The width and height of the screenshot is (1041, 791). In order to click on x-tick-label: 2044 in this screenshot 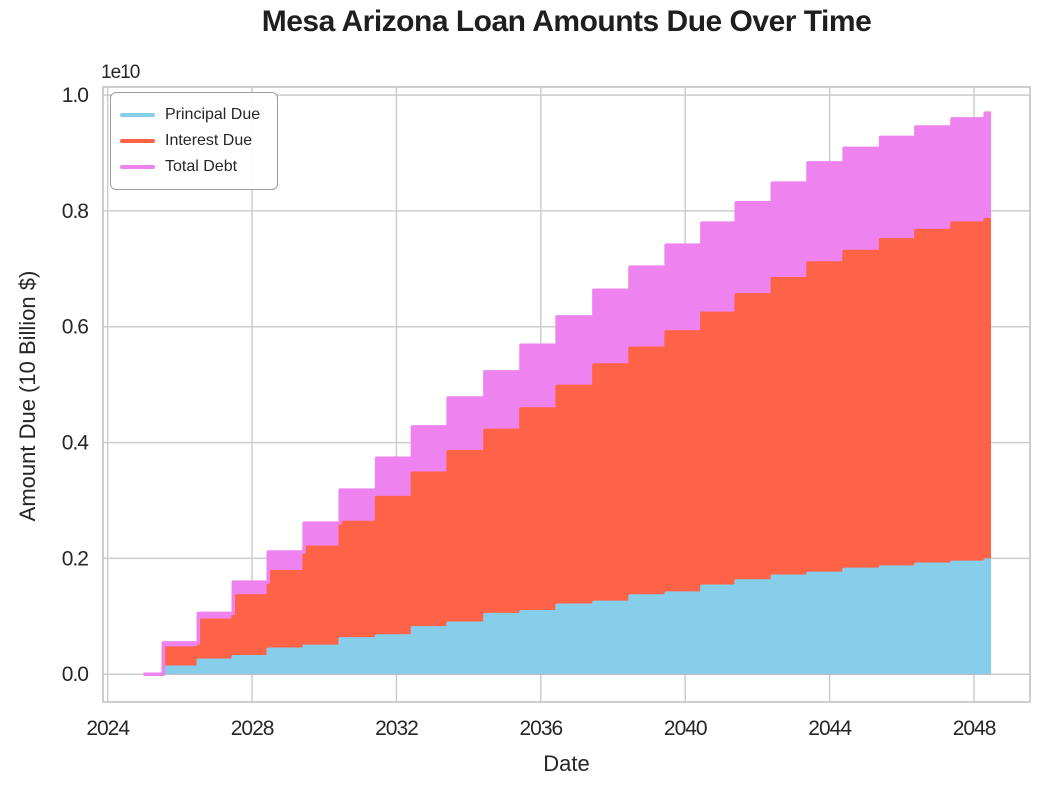, I will do `click(830, 728)`.